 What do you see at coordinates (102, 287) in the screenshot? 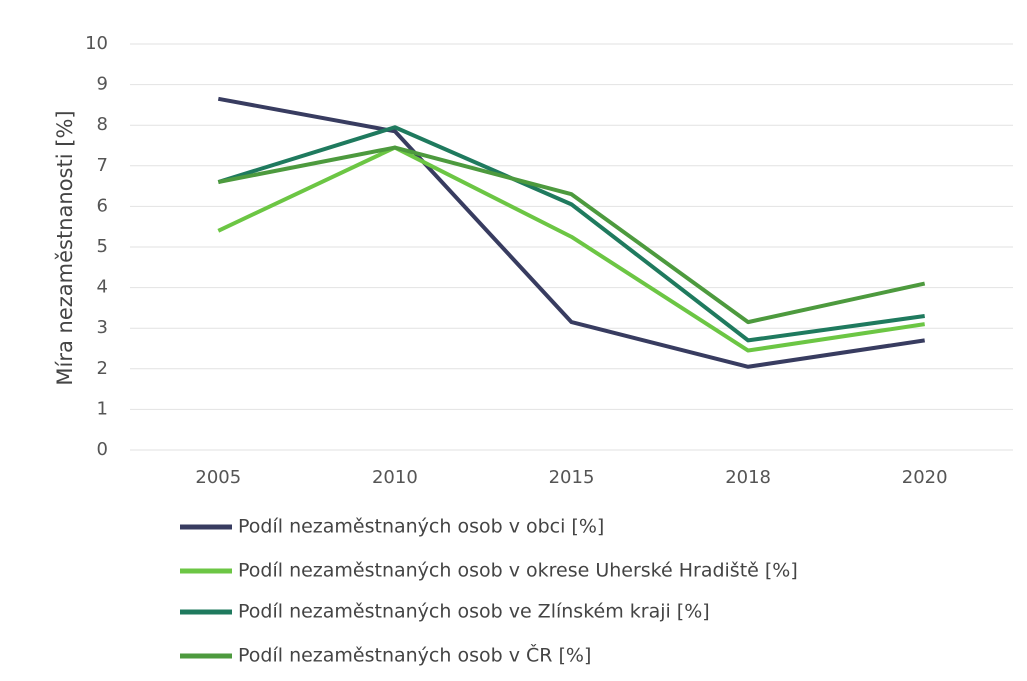
I see `y-tick-label: 4` at bounding box center [102, 287].